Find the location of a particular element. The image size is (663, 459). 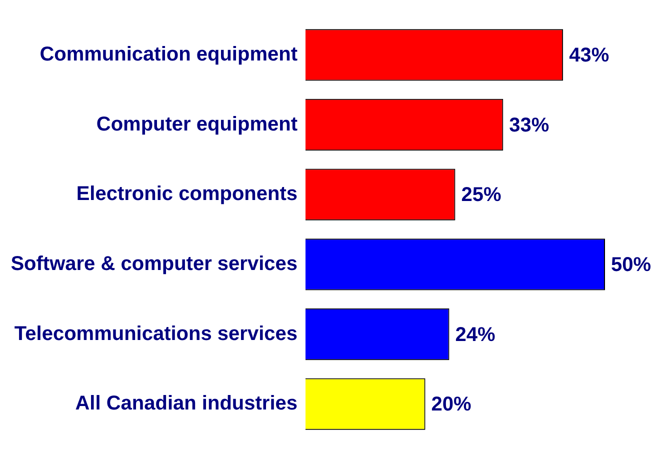

y-tick-label: Communication equipment is located at coordinates (169, 54).